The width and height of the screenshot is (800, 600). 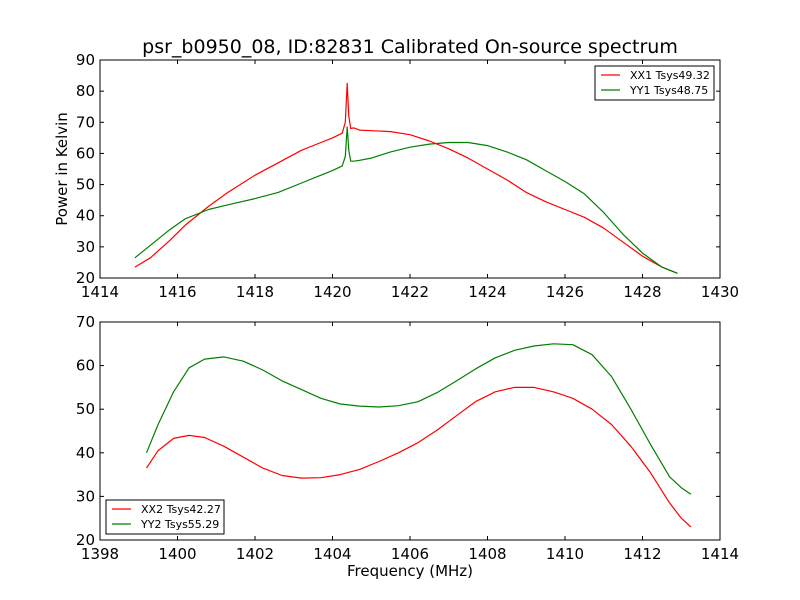 What do you see at coordinates (100, 554) in the screenshot?
I see `x-tick-label: 1398` at bounding box center [100, 554].